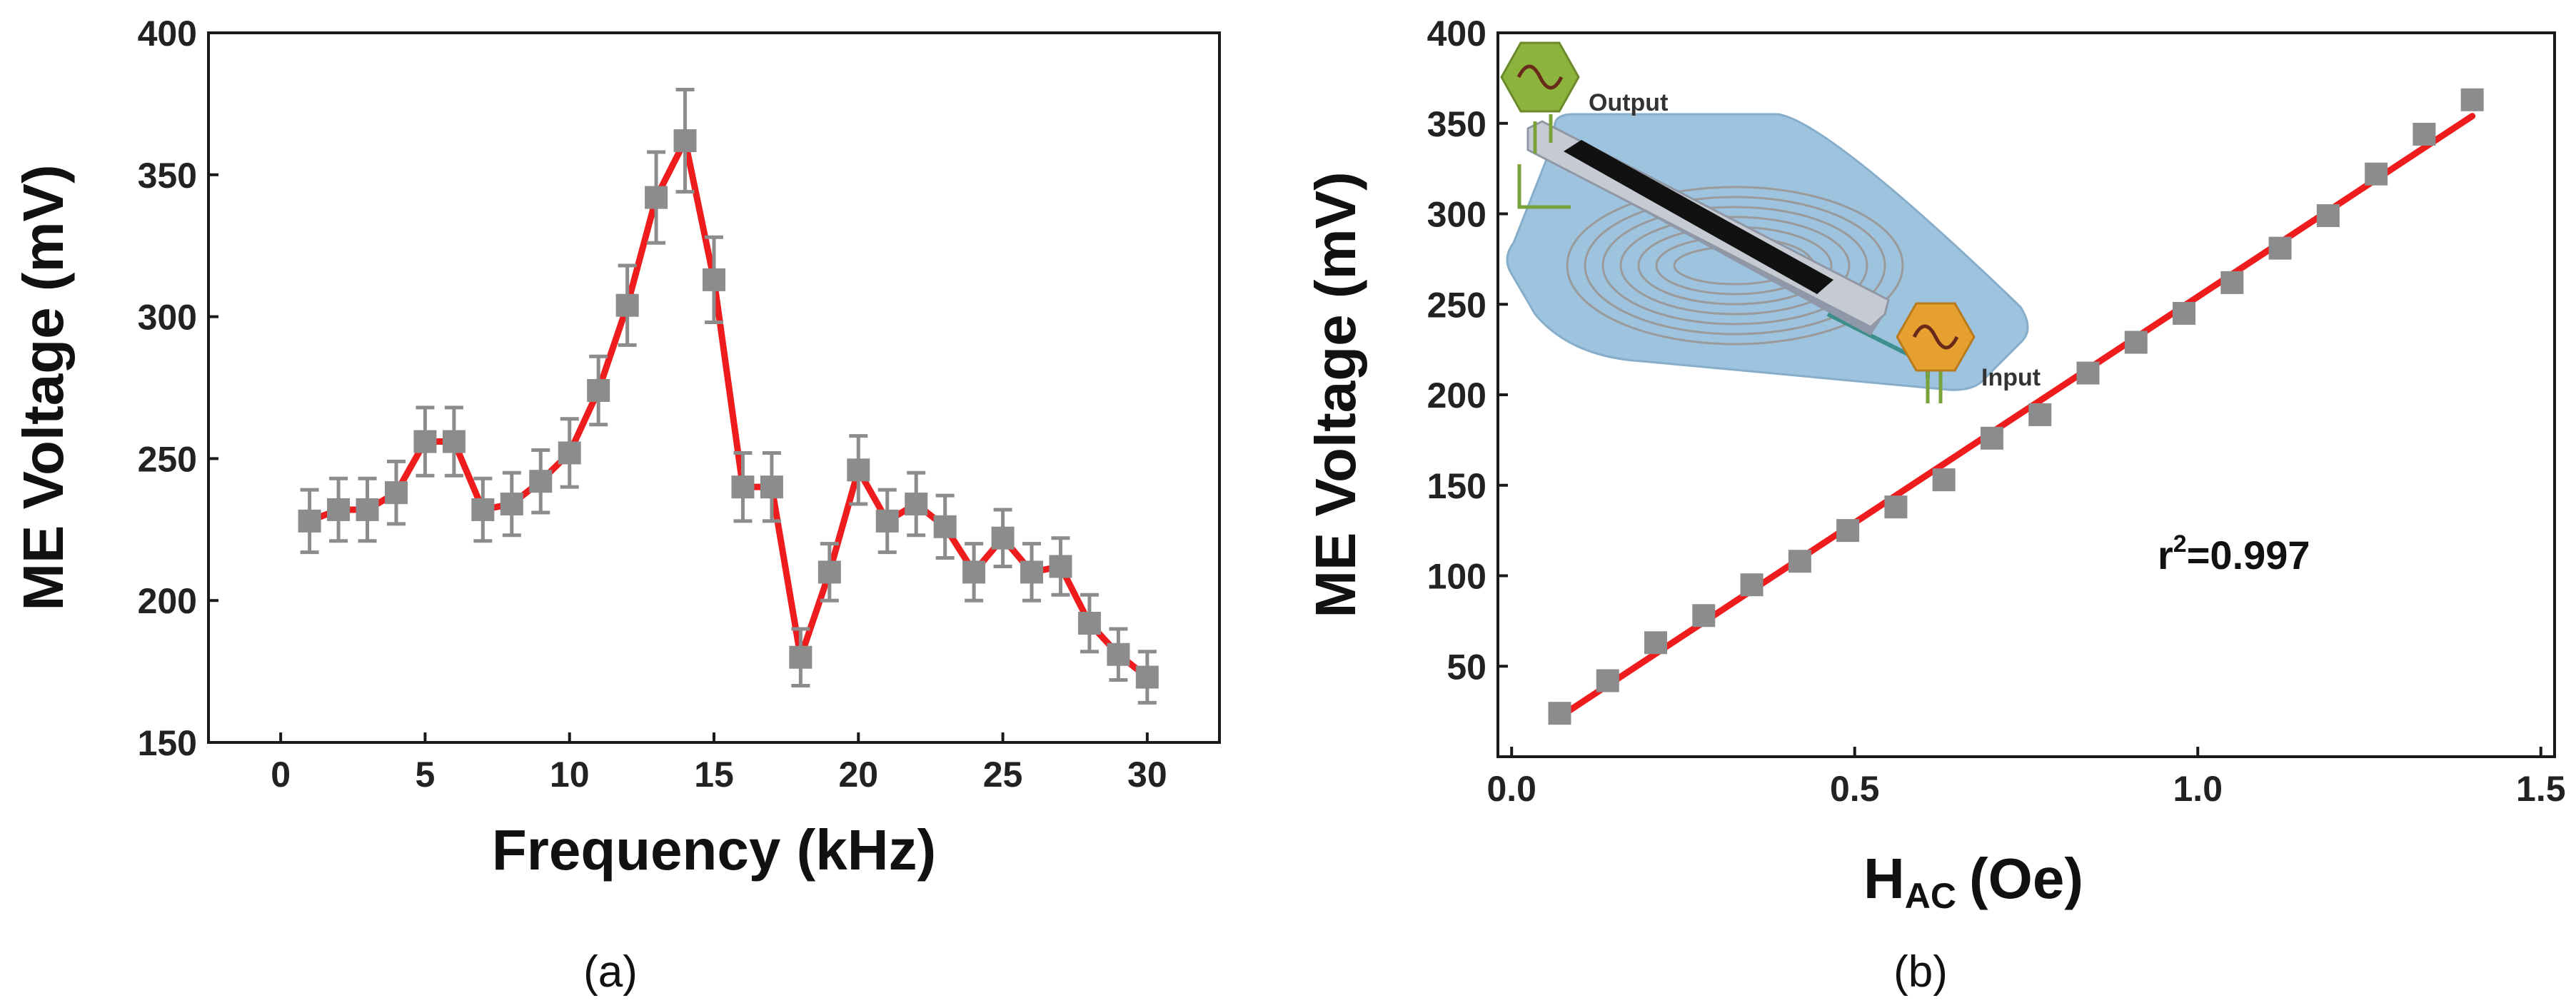 This screenshot has width=2576, height=1003. I want to click on panel-label-b: (b), so click(1921, 972).